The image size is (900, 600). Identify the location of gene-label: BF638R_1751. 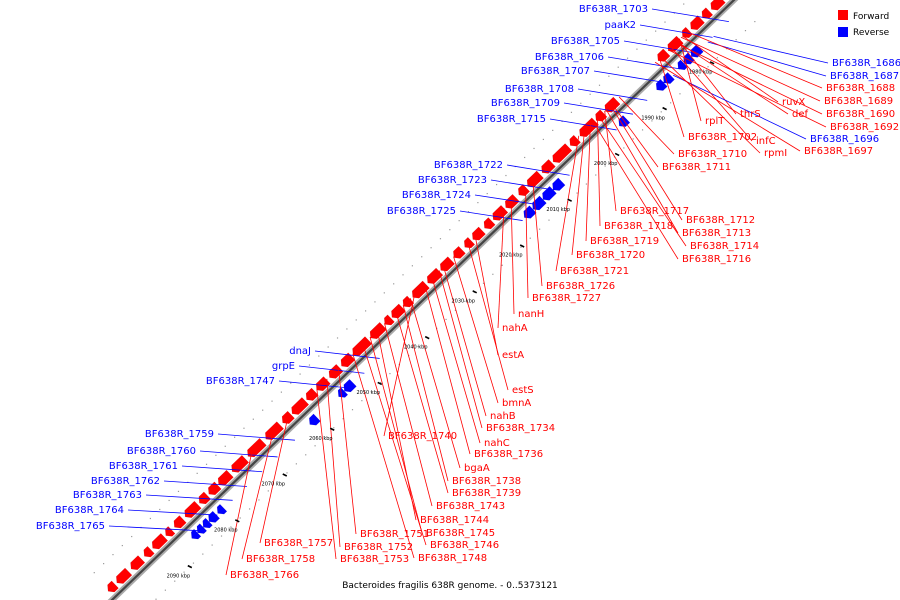
(394, 534).